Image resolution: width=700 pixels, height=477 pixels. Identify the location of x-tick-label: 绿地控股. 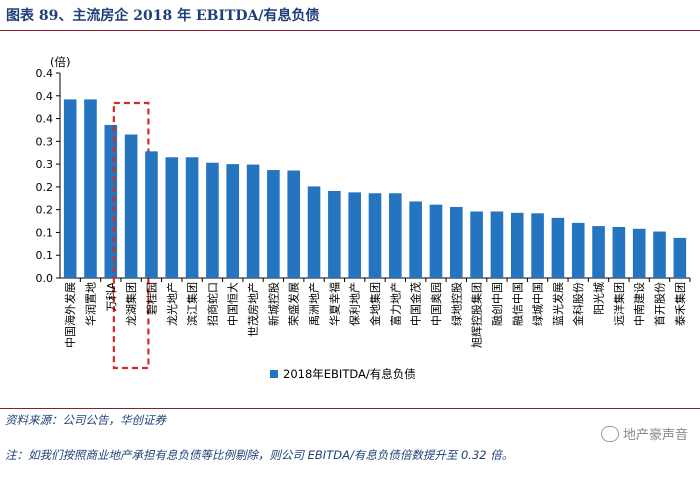
(456, 304).